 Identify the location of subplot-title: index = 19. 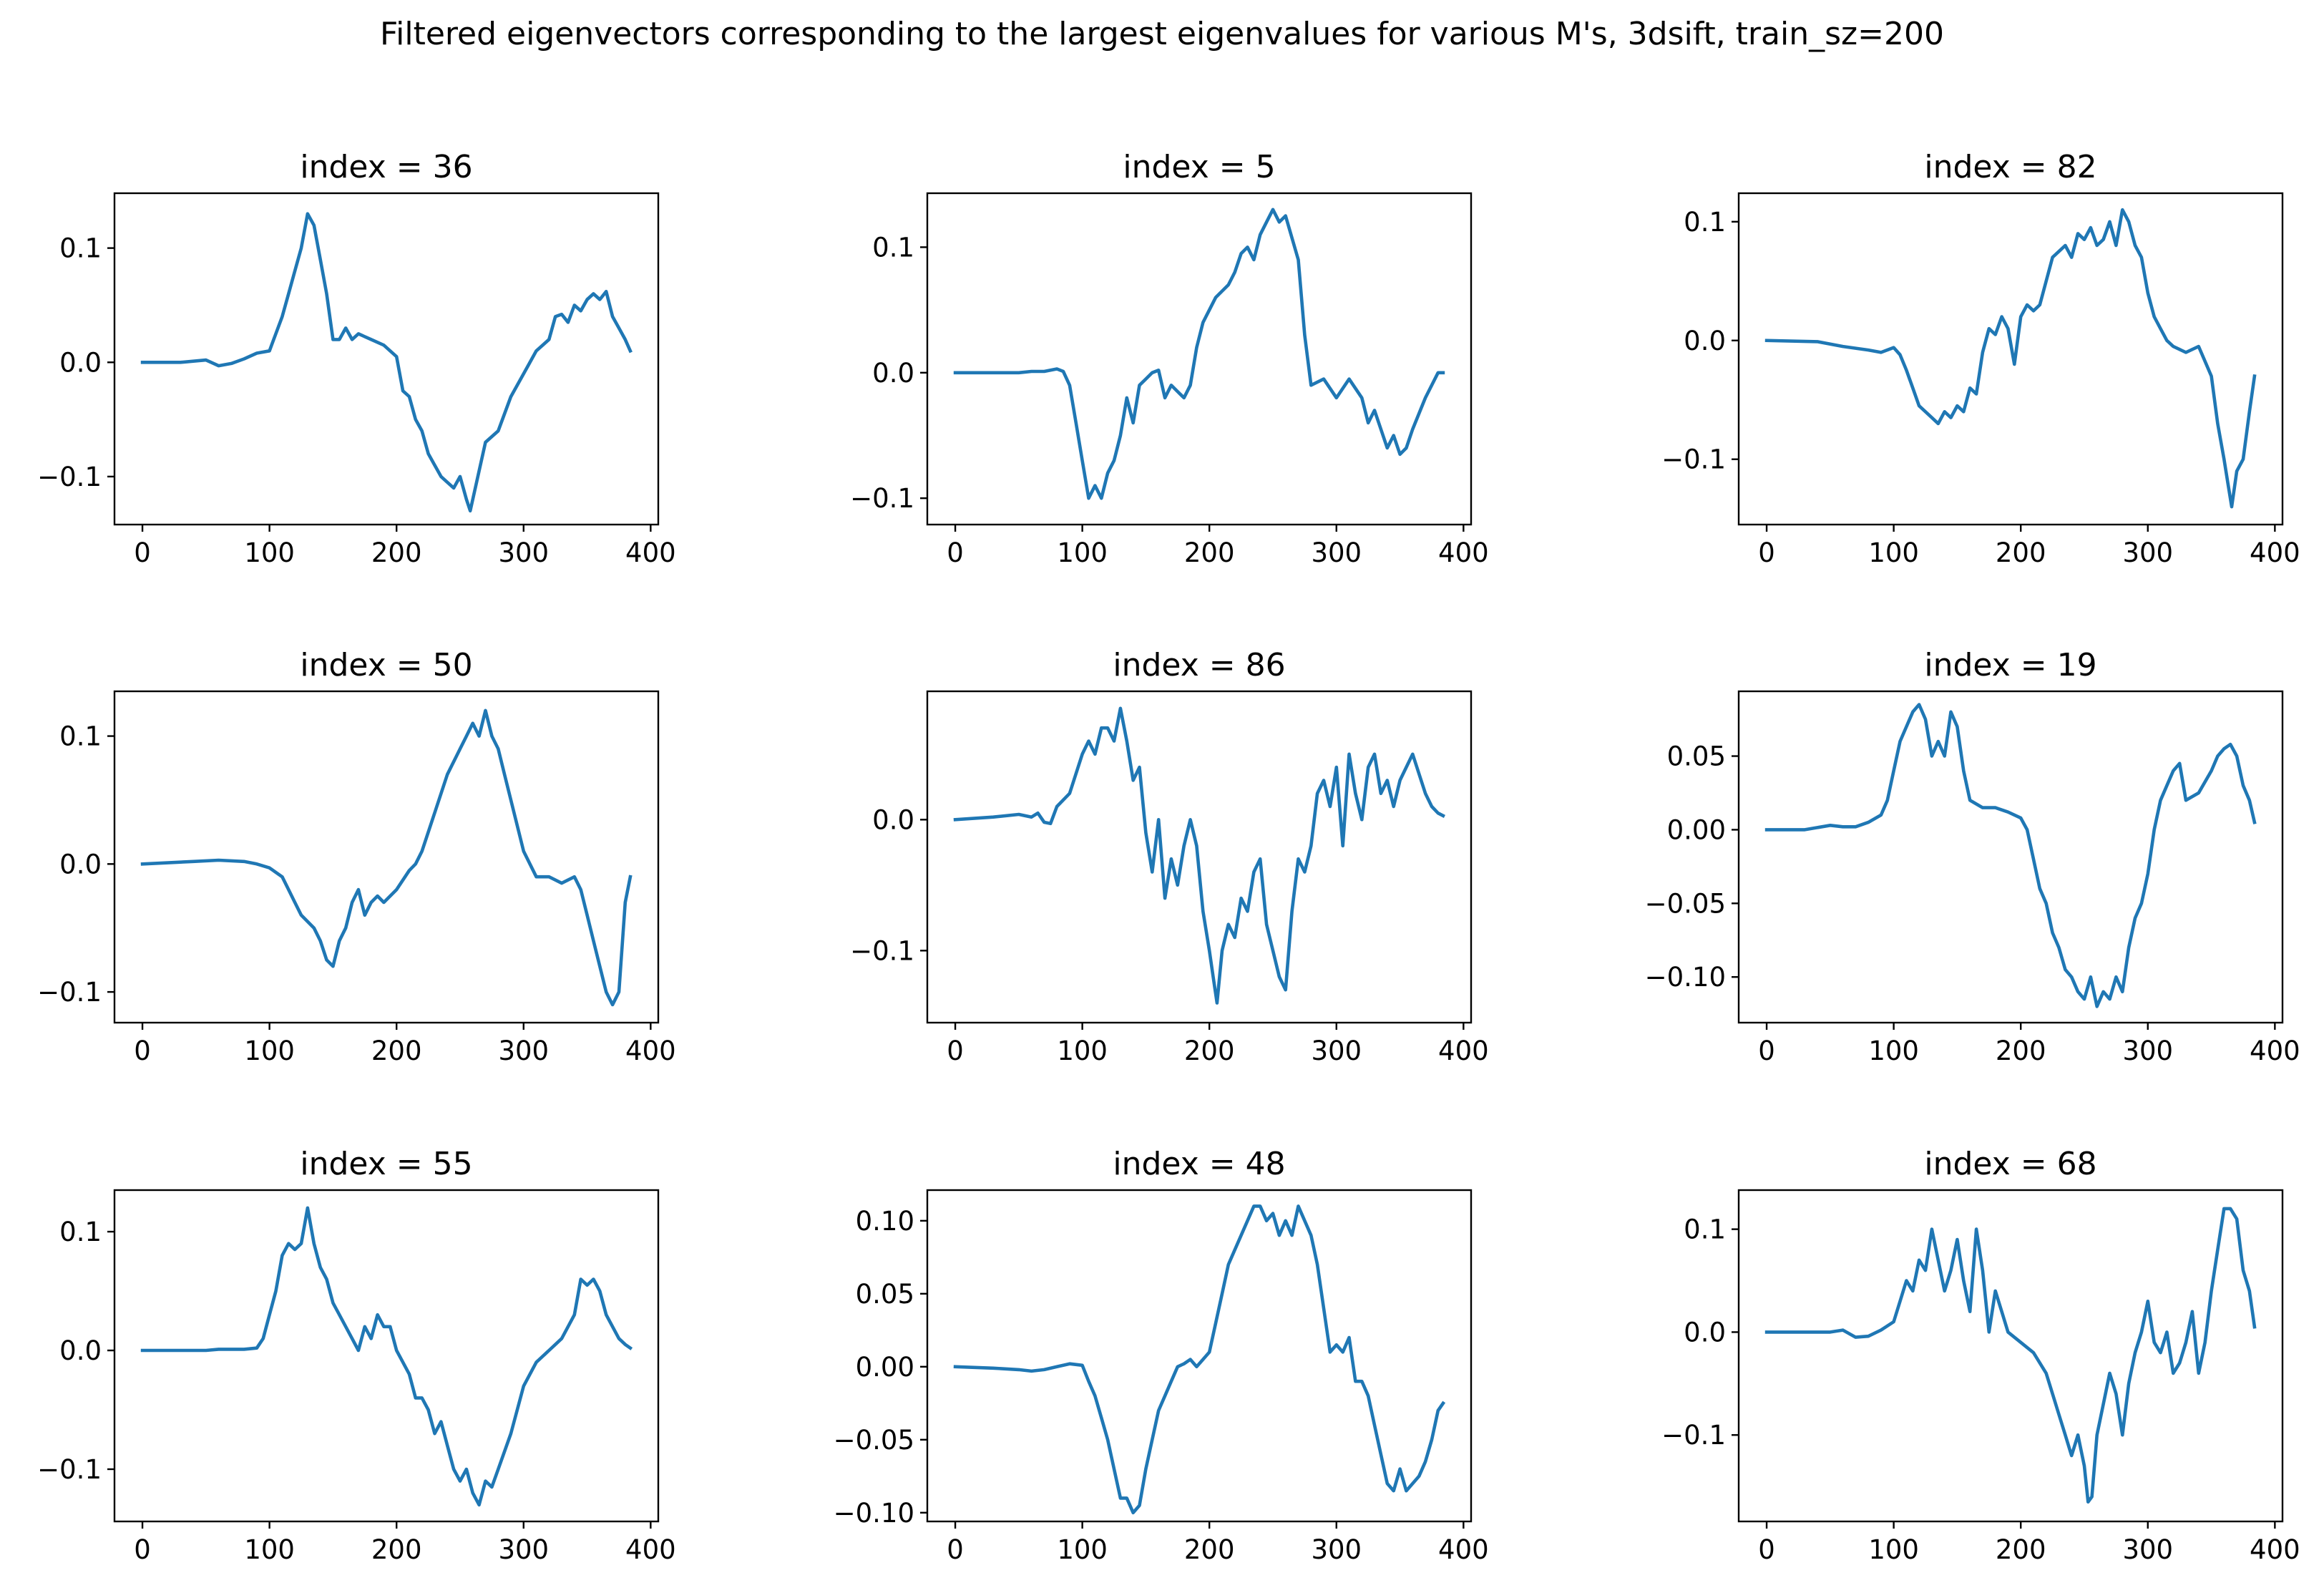
(2010, 665).